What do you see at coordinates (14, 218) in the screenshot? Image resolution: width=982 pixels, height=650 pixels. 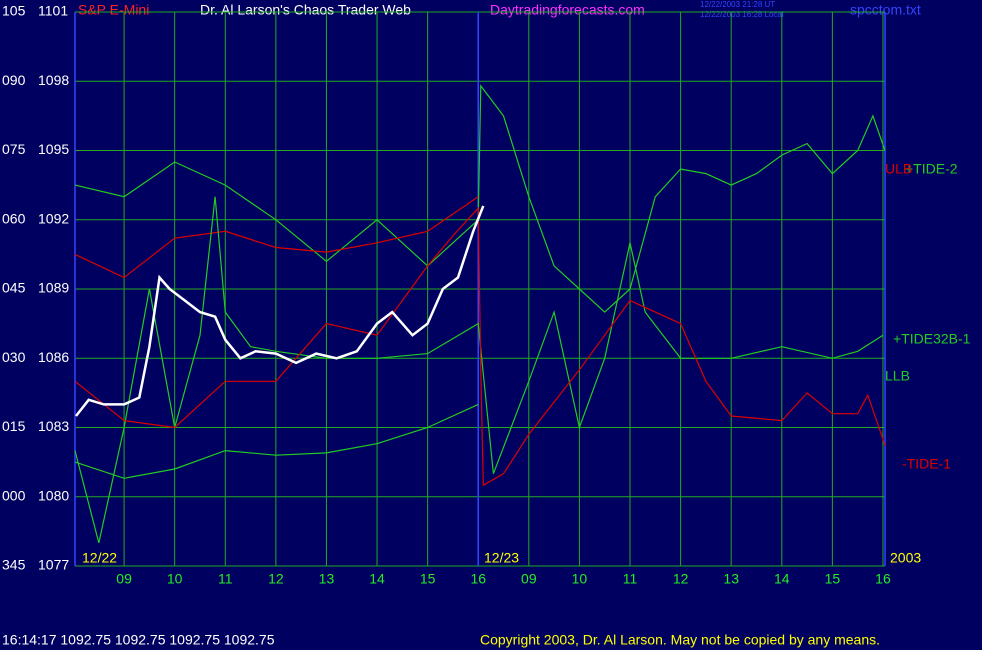 I see `angle-label: 060` at bounding box center [14, 218].